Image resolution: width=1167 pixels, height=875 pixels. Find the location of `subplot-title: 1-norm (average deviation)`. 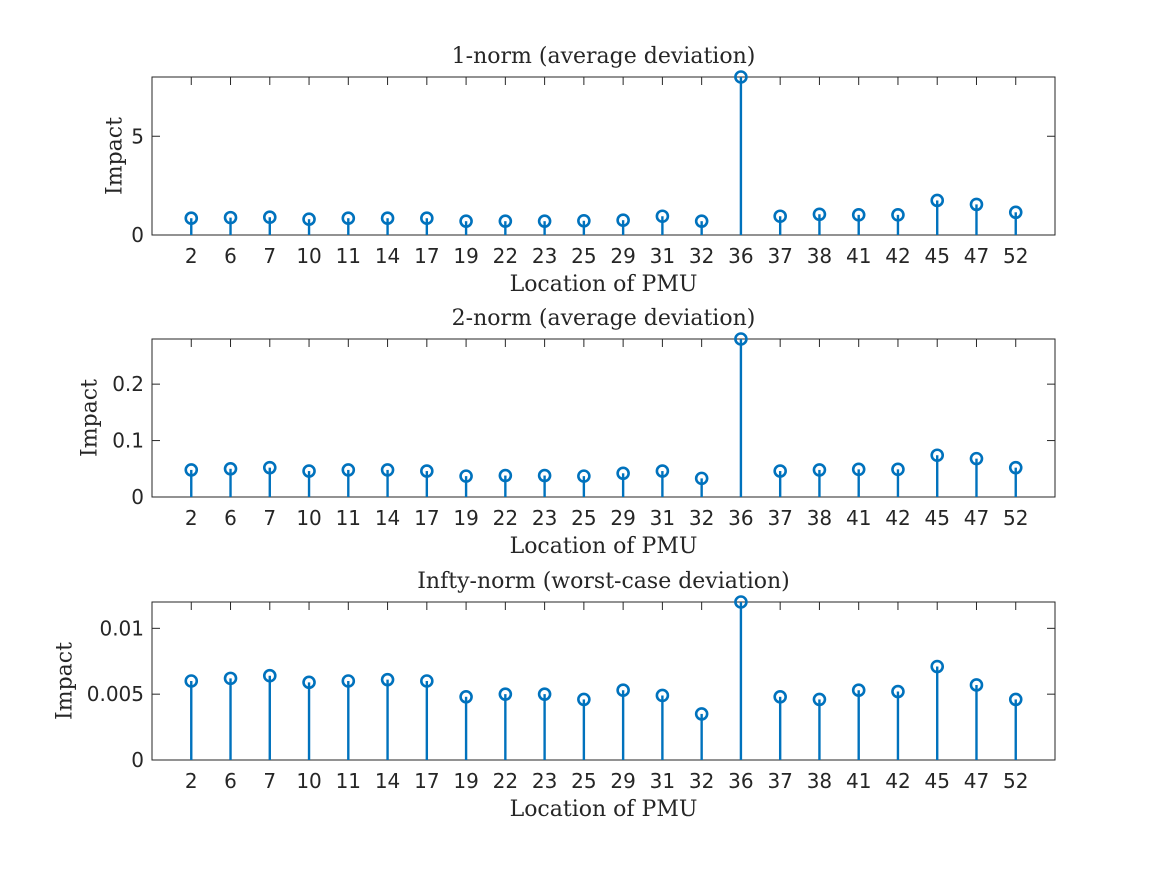

subplot-title: 1-norm (average deviation) is located at coordinates (604, 56).